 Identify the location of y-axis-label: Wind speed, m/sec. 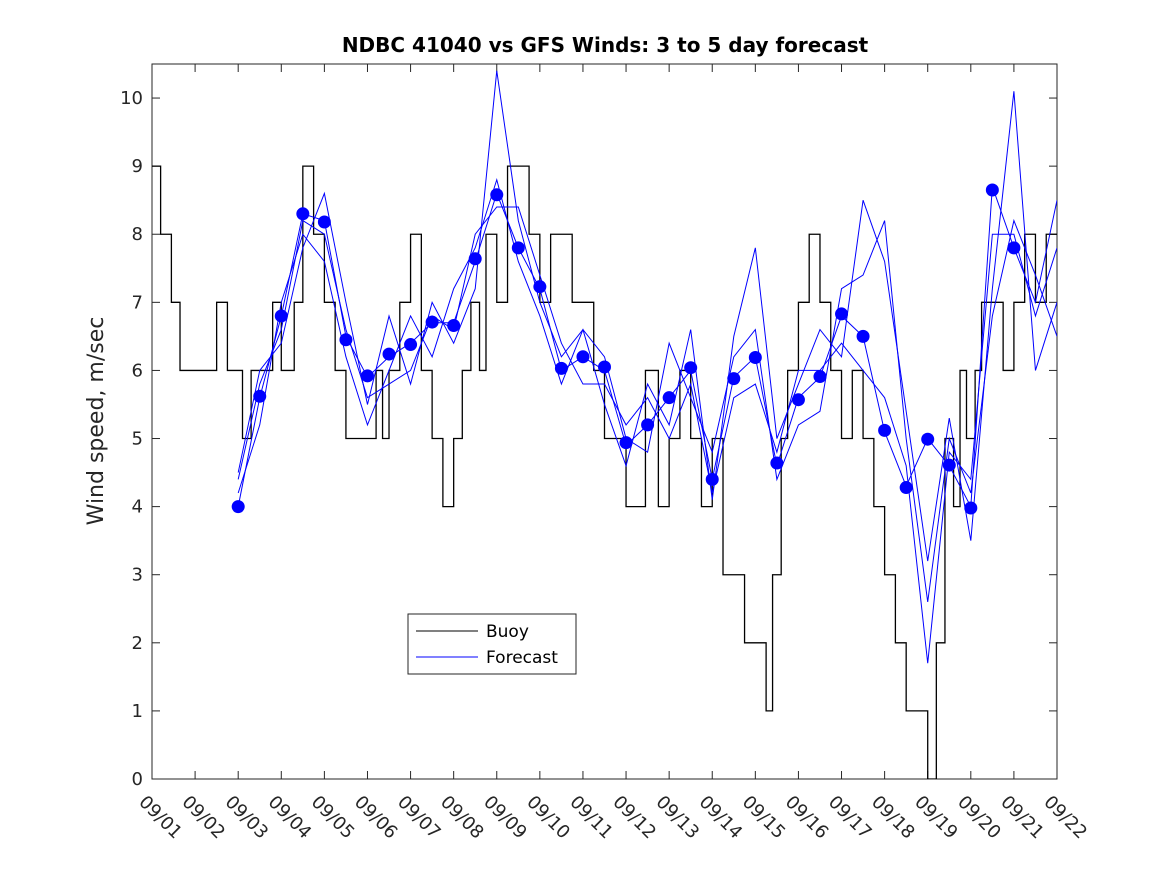
(96, 421).